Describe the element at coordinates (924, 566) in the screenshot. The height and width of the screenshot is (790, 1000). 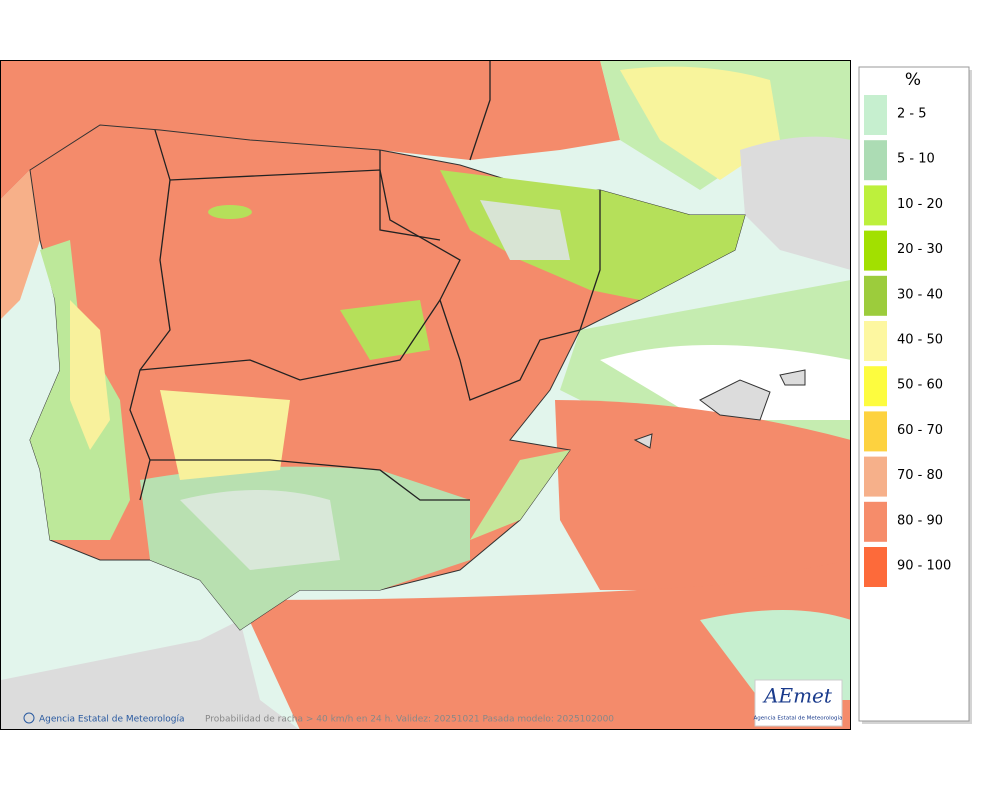
I see `legend-label: 90 - 100` at that location.